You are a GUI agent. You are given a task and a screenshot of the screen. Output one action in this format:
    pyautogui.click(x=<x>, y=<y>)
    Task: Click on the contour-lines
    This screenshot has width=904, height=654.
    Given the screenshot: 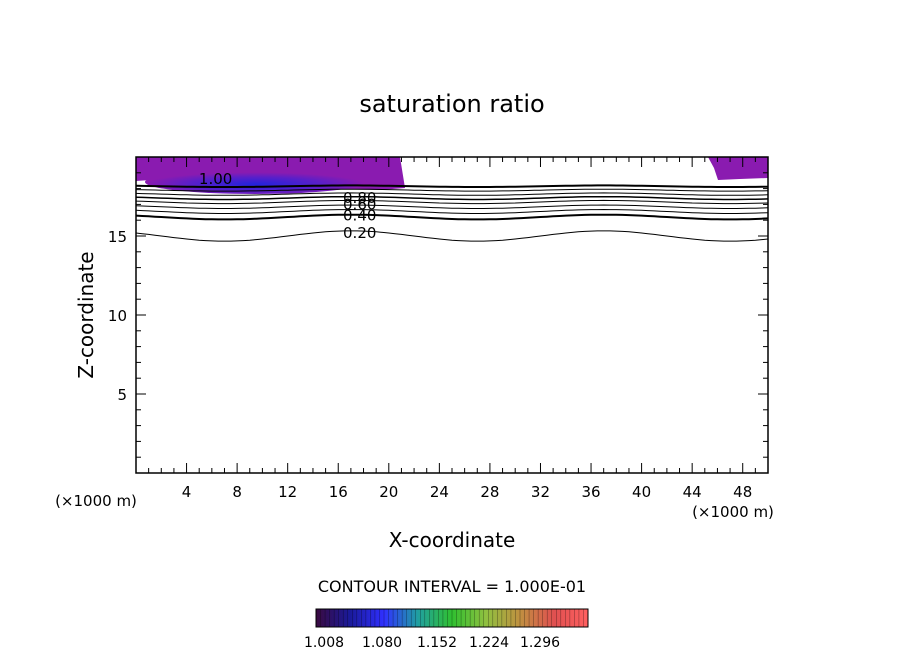 What is the action you would take?
    pyautogui.click(x=452, y=213)
    